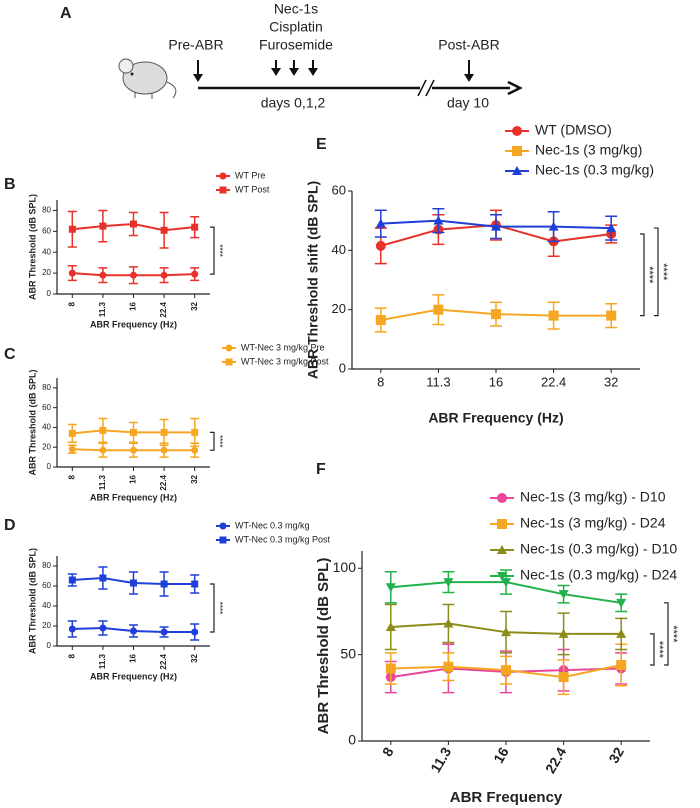 The width and height of the screenshot is (700, 808). Describe the element at coordinates (573, 130) in the screenshot. I see `legend-label: WT (DMSO)` at that location.